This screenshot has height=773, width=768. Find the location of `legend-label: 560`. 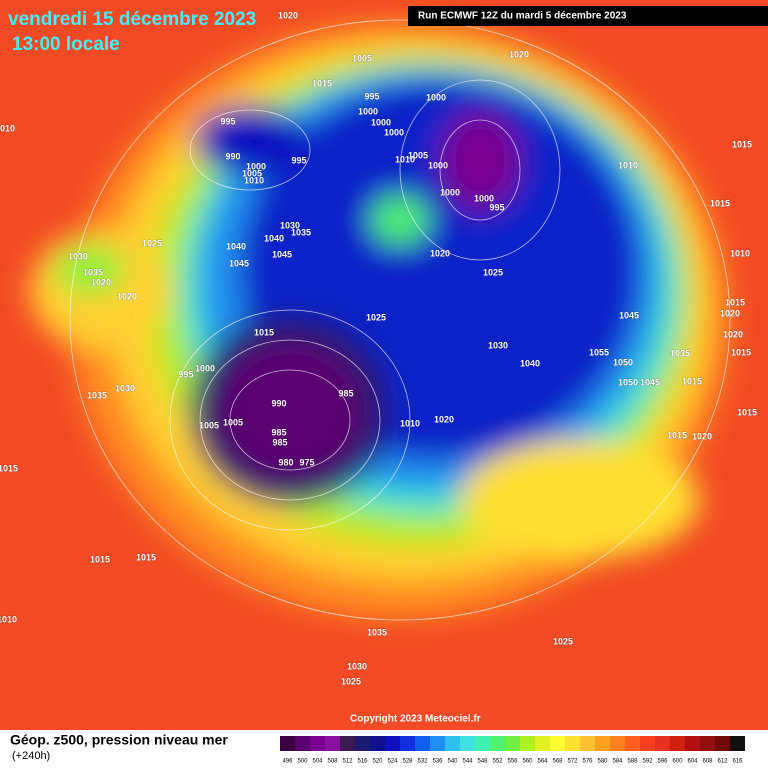

legend-label: 560 is located at coordinates (527, 762).